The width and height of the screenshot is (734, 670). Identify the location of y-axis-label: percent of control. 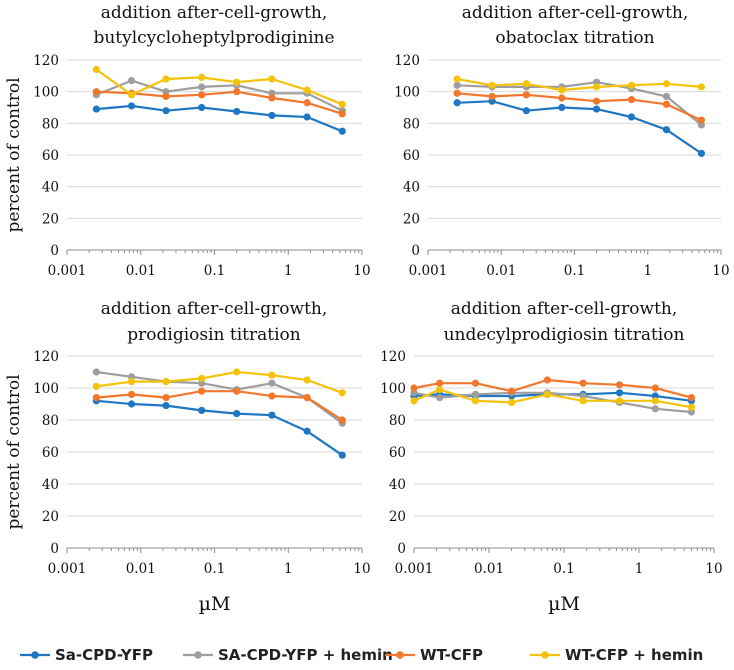
(14, 154).